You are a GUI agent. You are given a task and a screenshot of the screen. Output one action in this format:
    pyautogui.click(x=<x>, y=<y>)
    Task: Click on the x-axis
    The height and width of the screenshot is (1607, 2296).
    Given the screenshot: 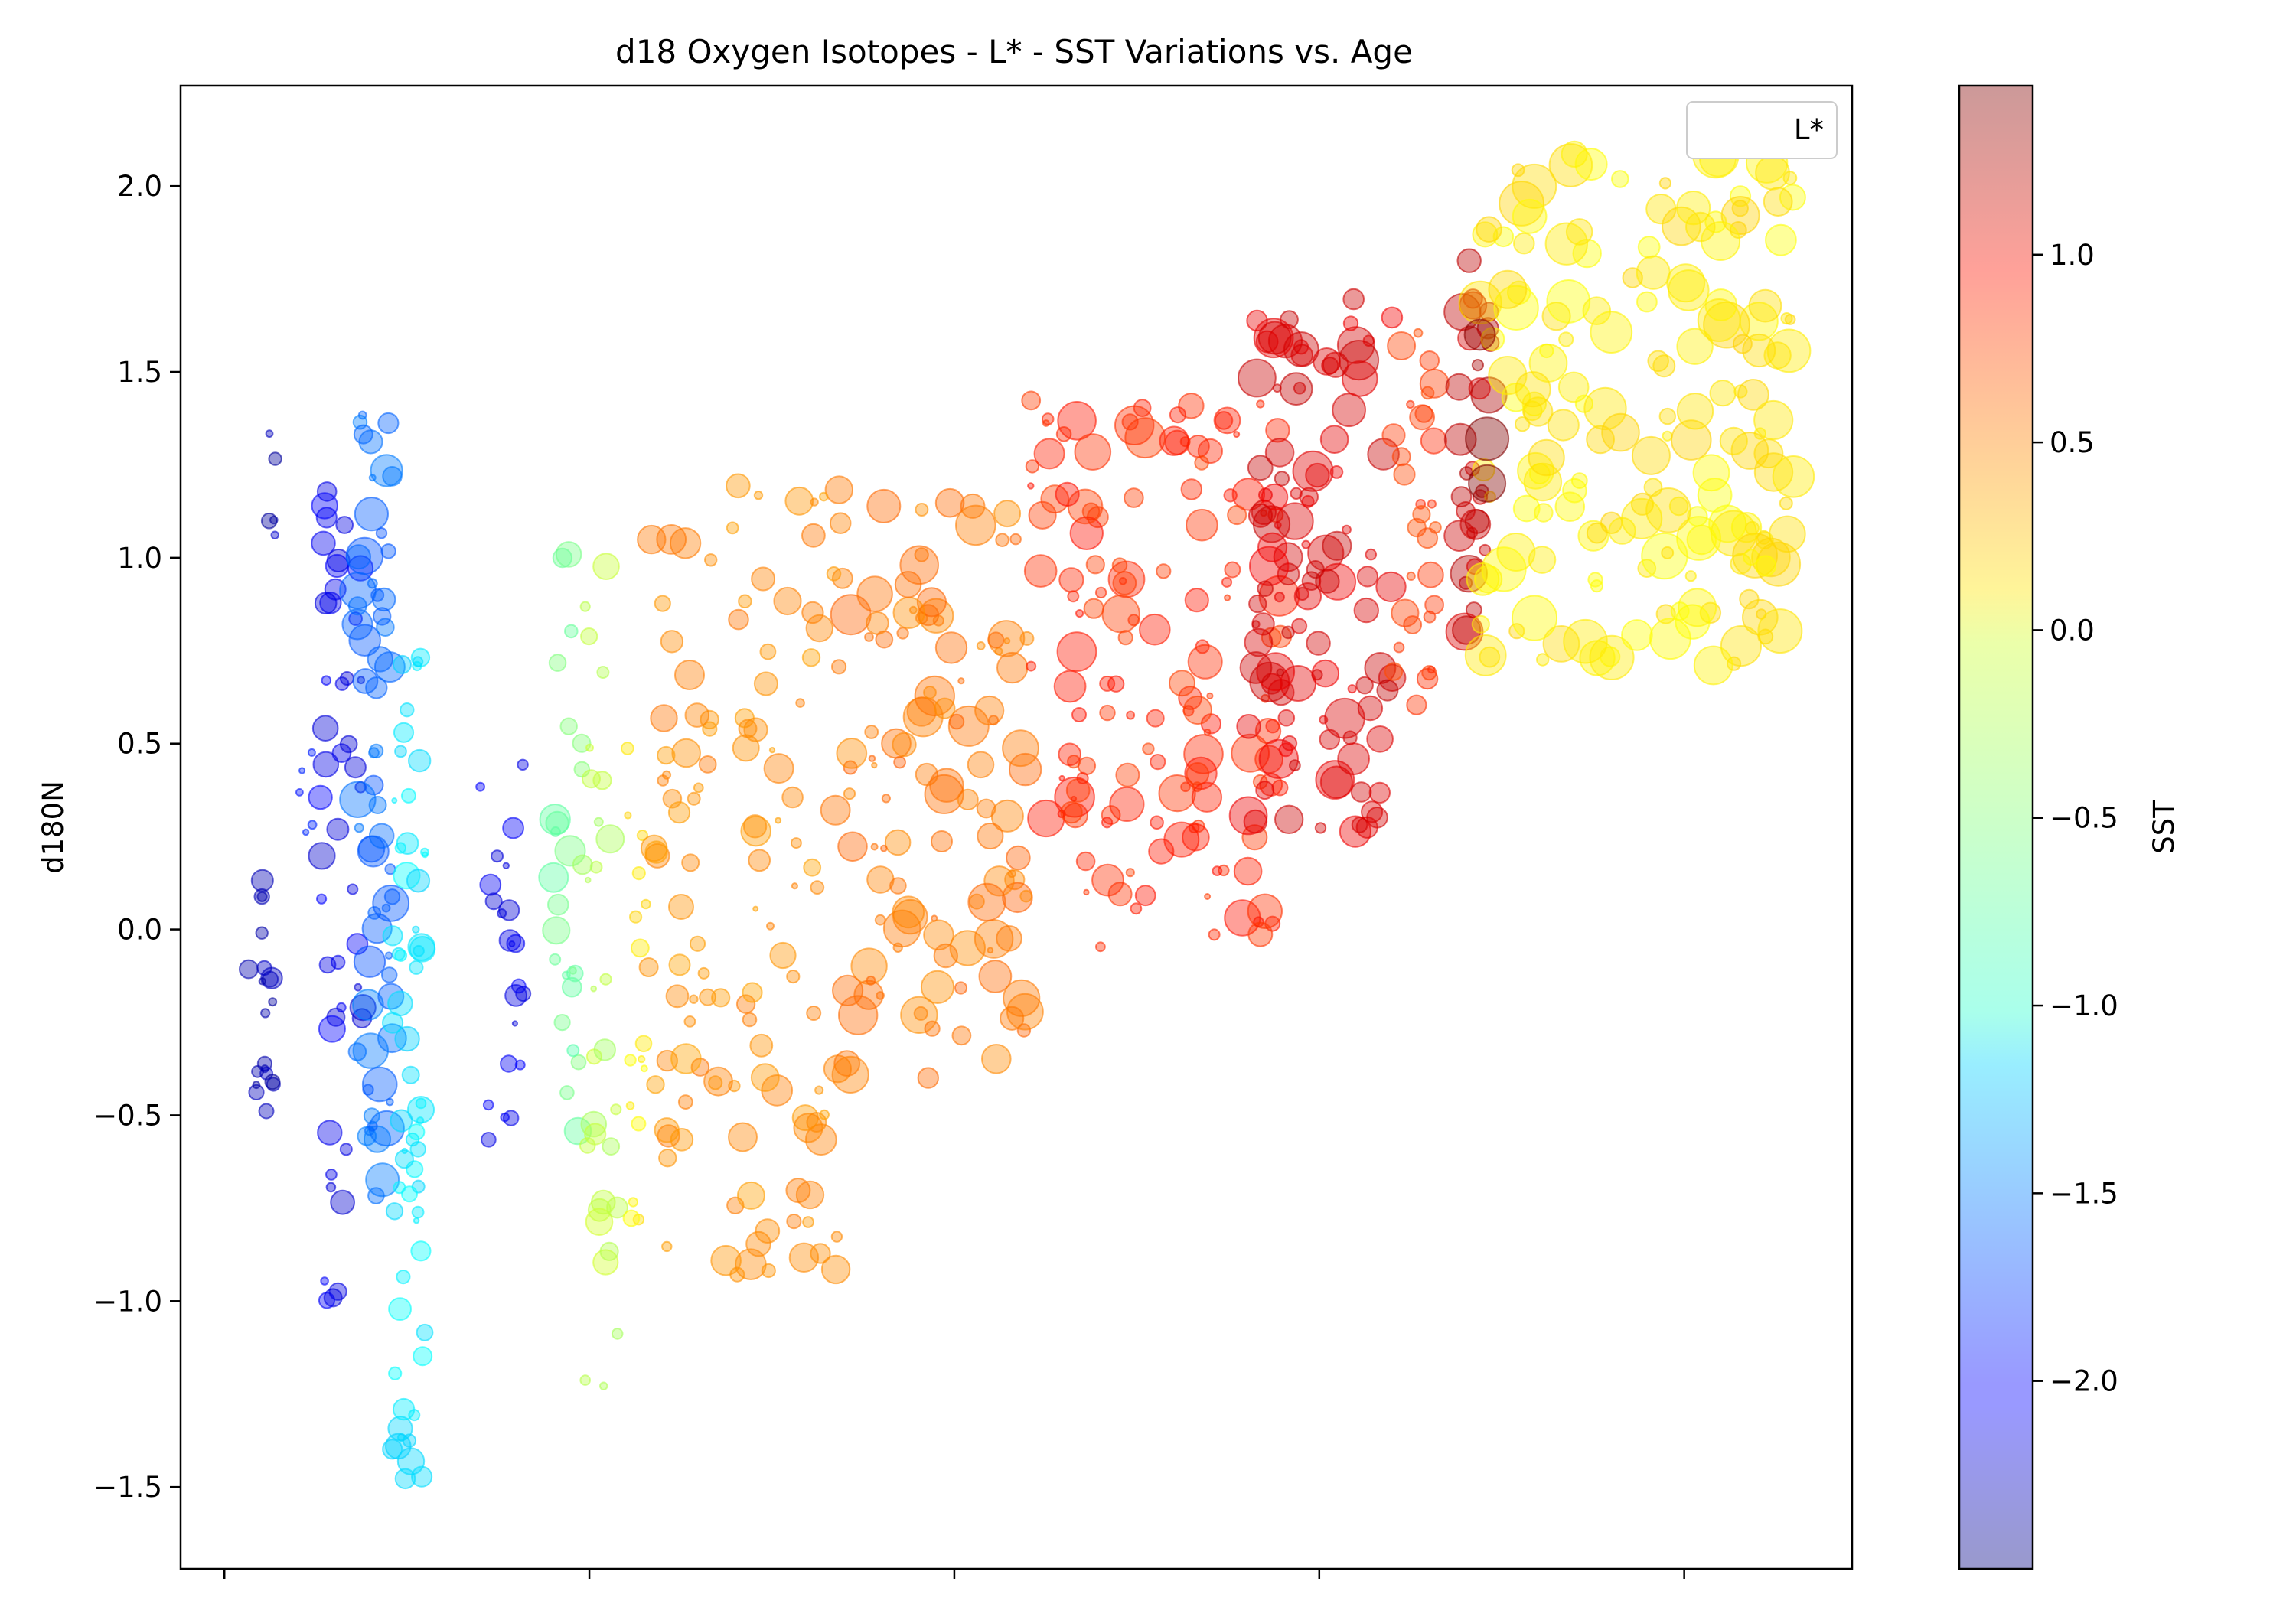 What is the action you would take?
    pyautogui.click(x=954, y=1574)
    